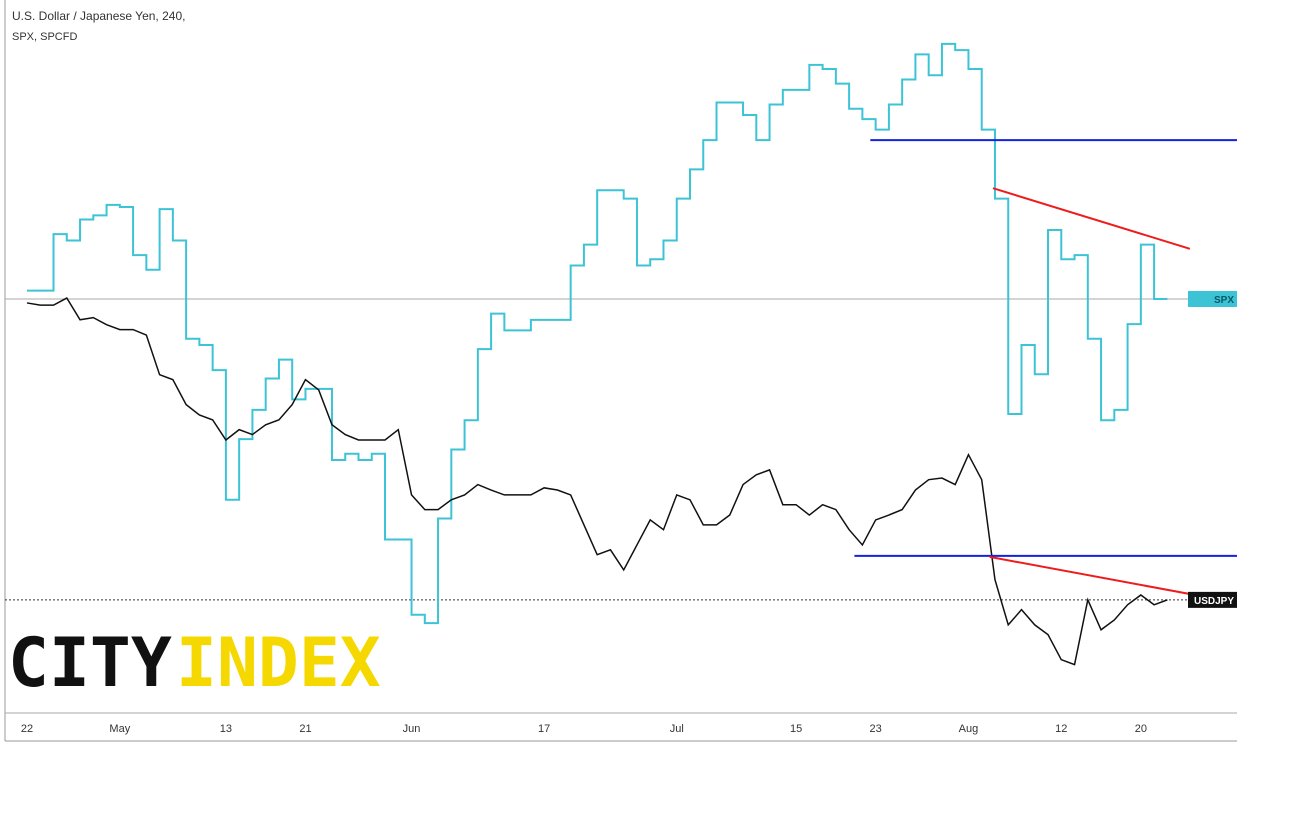  I want to click on x-tick-label: 21, so click(305, 729).